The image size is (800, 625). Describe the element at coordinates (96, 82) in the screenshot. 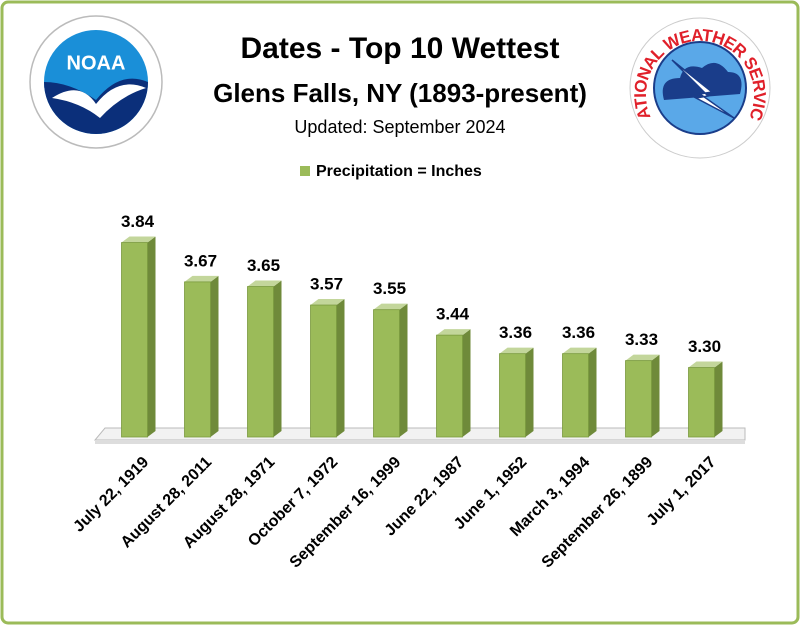

I see `noaa-logo: NOAA` at that location.